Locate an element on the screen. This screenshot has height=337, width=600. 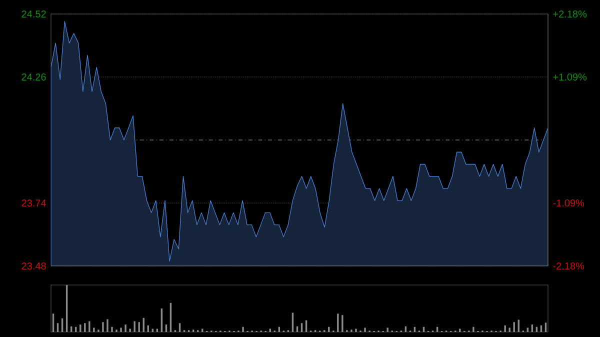
y2-tick-label: -2.18% is located at coordinates (568, 266).